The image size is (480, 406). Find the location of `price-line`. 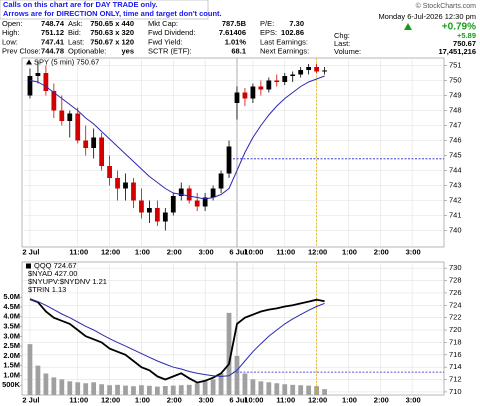

price-line is located at coordinates (177, 341).